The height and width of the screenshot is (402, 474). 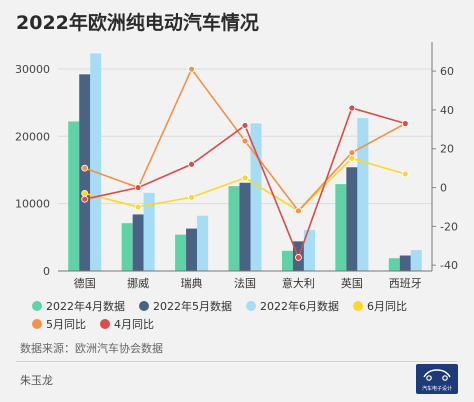 What do you see at coordinates (192, 283) in the screenshot?
I see `x-tick-label: 瑞典` at bounding box center [192, 283].